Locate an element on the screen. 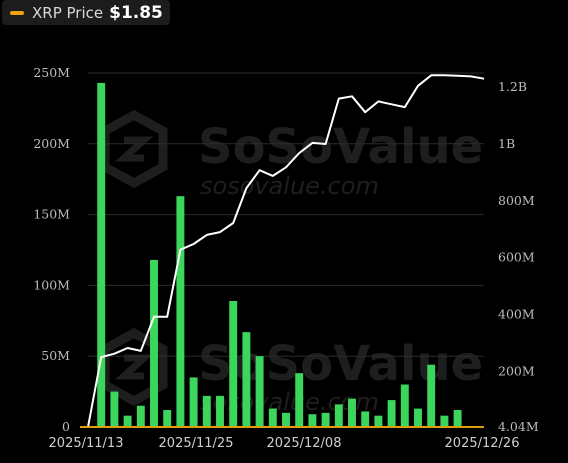 The width and height of the screenshot is (568, 463). watermark-logo-icon-top is located at coordinates (134, 149).